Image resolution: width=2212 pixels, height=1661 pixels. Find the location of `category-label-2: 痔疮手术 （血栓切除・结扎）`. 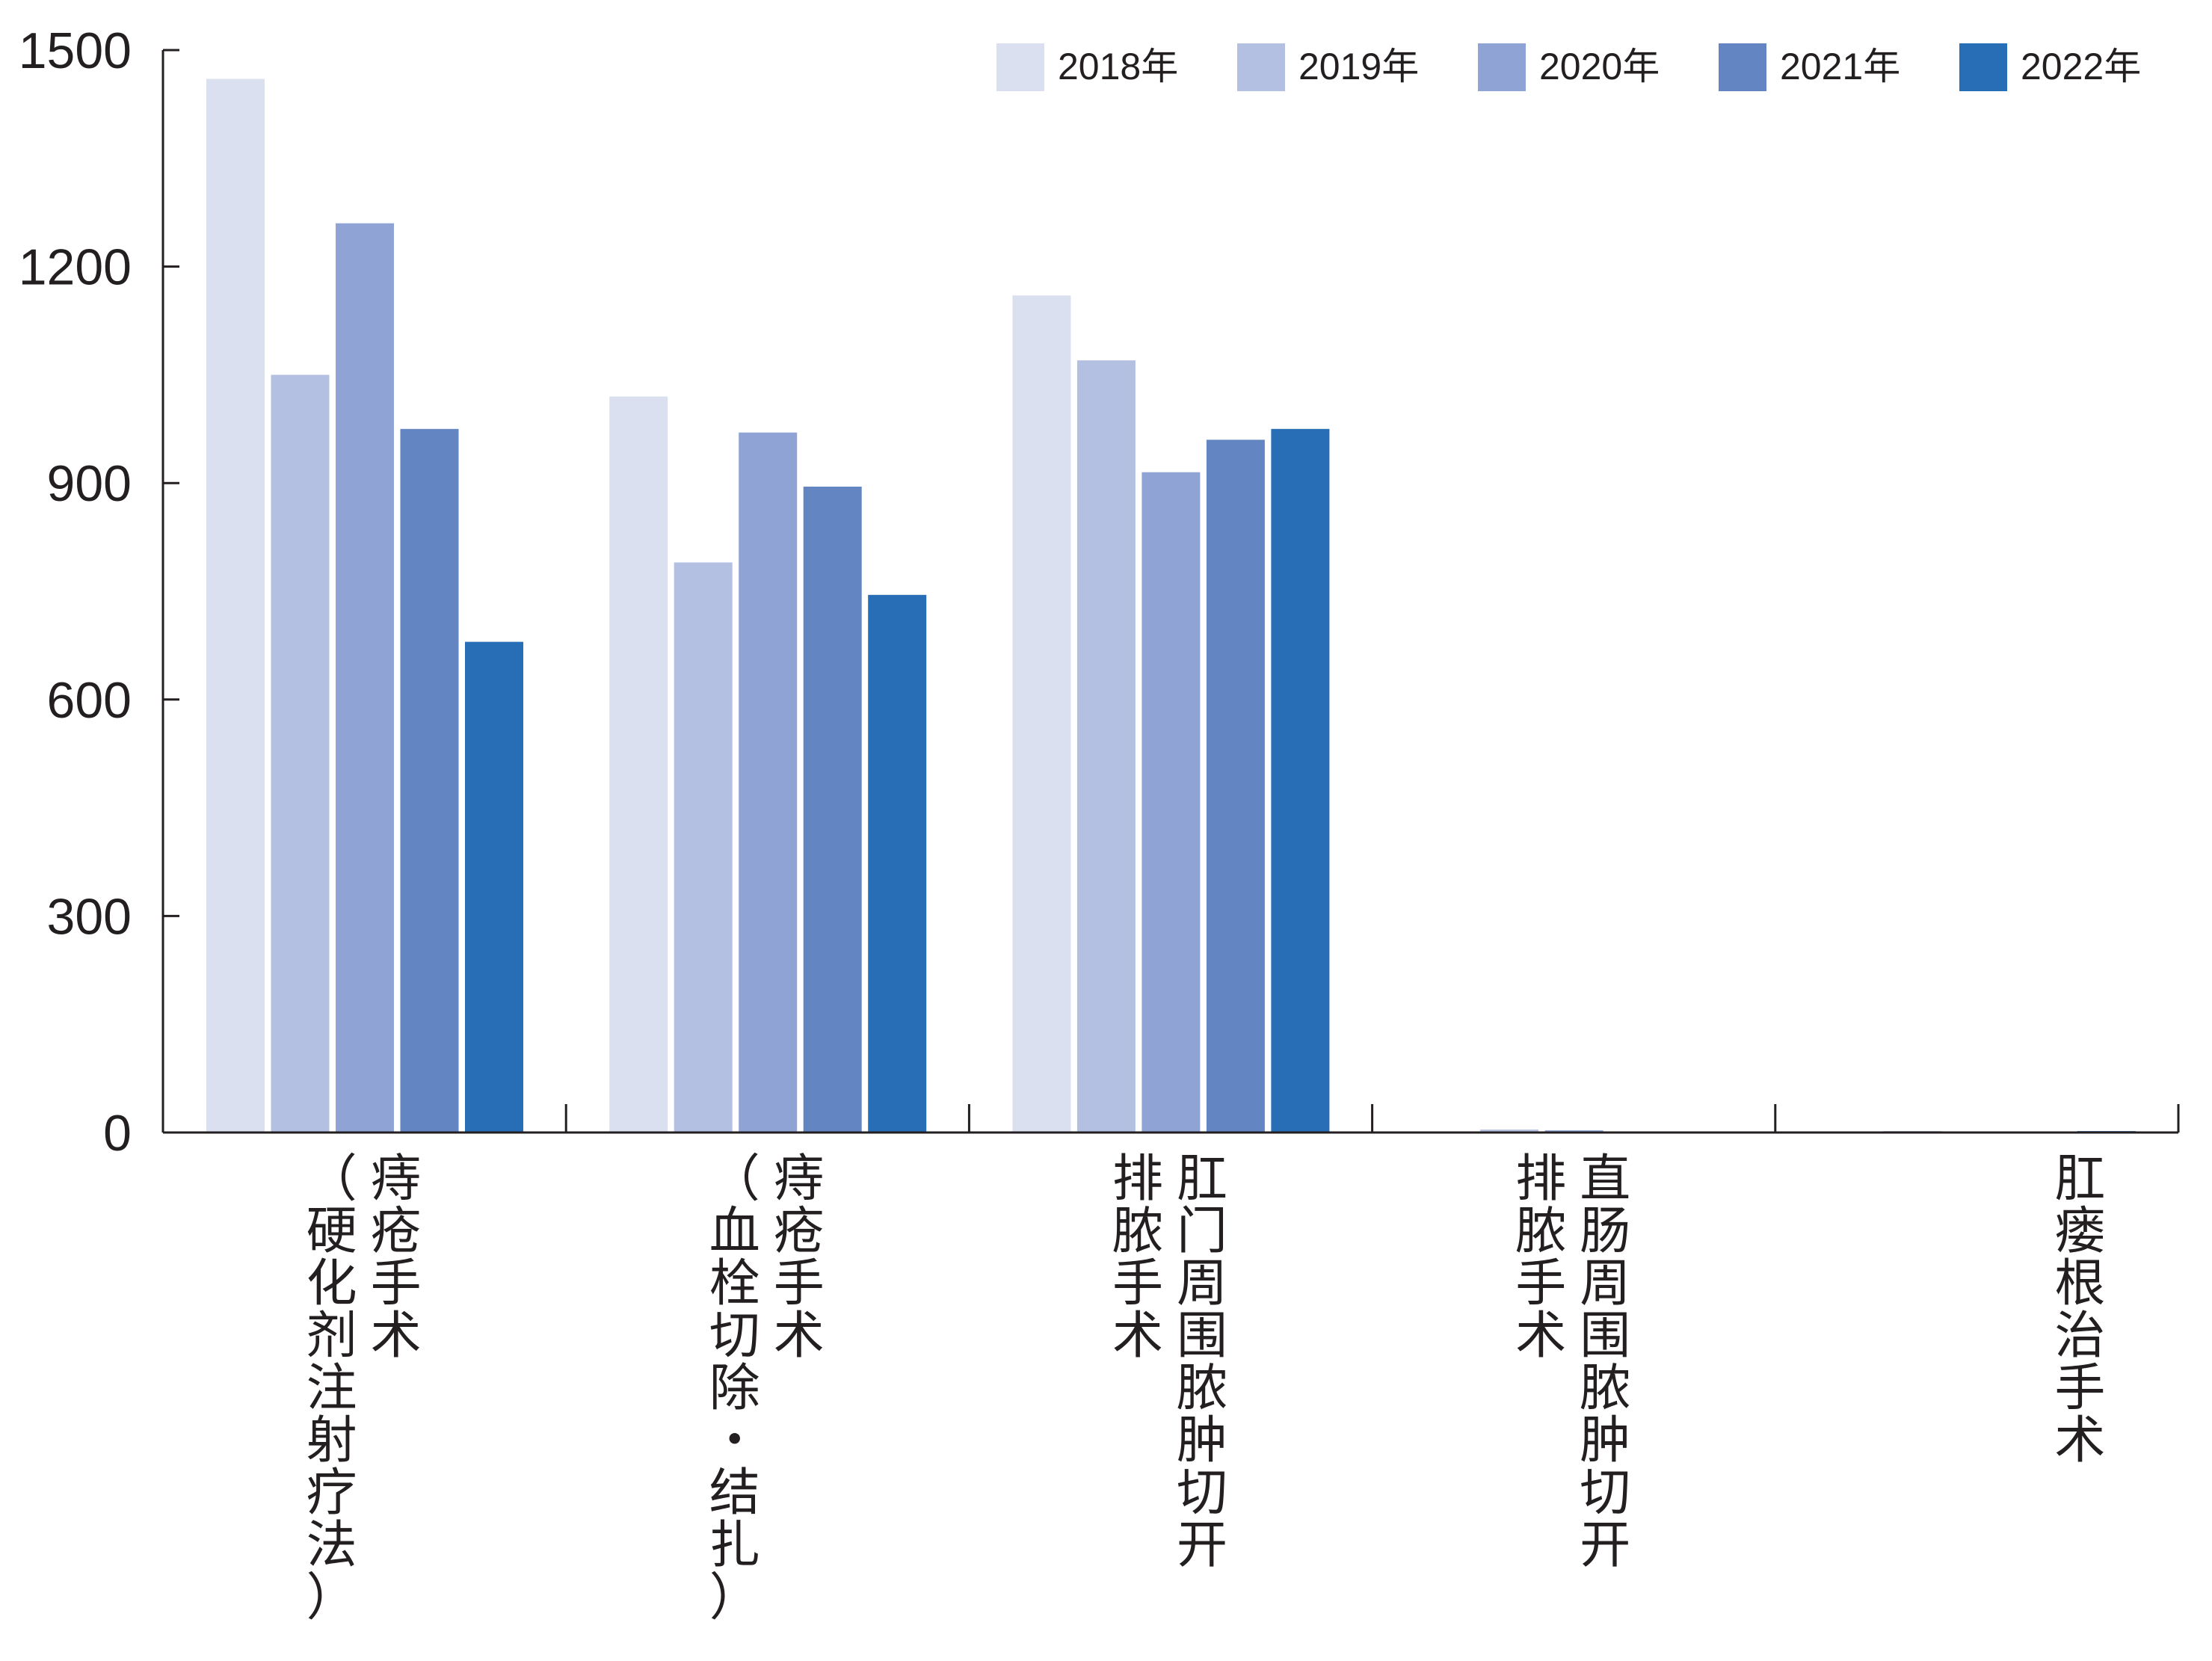

category-label-2: 痔疮手术 （血栓切除・结扎） is located at coordinates (767, 1388).